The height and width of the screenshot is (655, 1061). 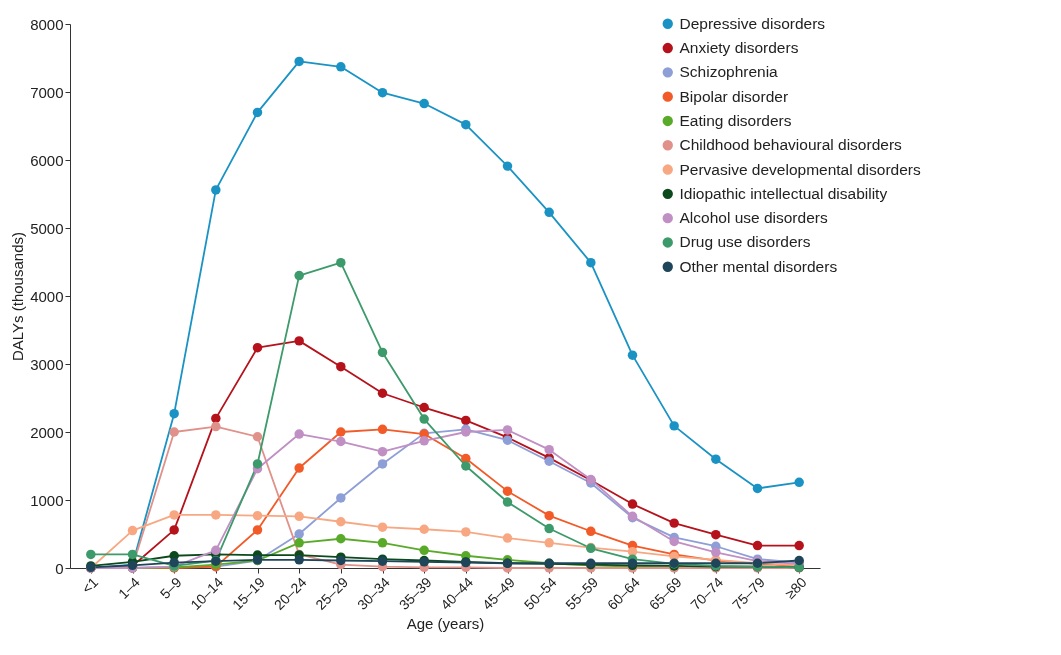 What do you see at coordinates (734, 96) in the screenshot?
I see `legend-label: Bipolar disorder` at bounding box center [734, 96].